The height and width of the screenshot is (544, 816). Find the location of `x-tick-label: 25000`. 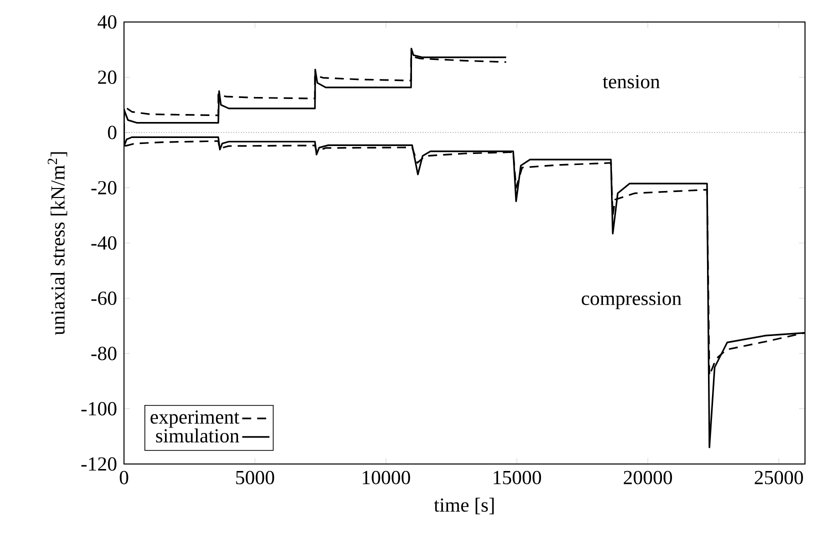

x-tick-label: 25000 is located at coordinates (778, 477).